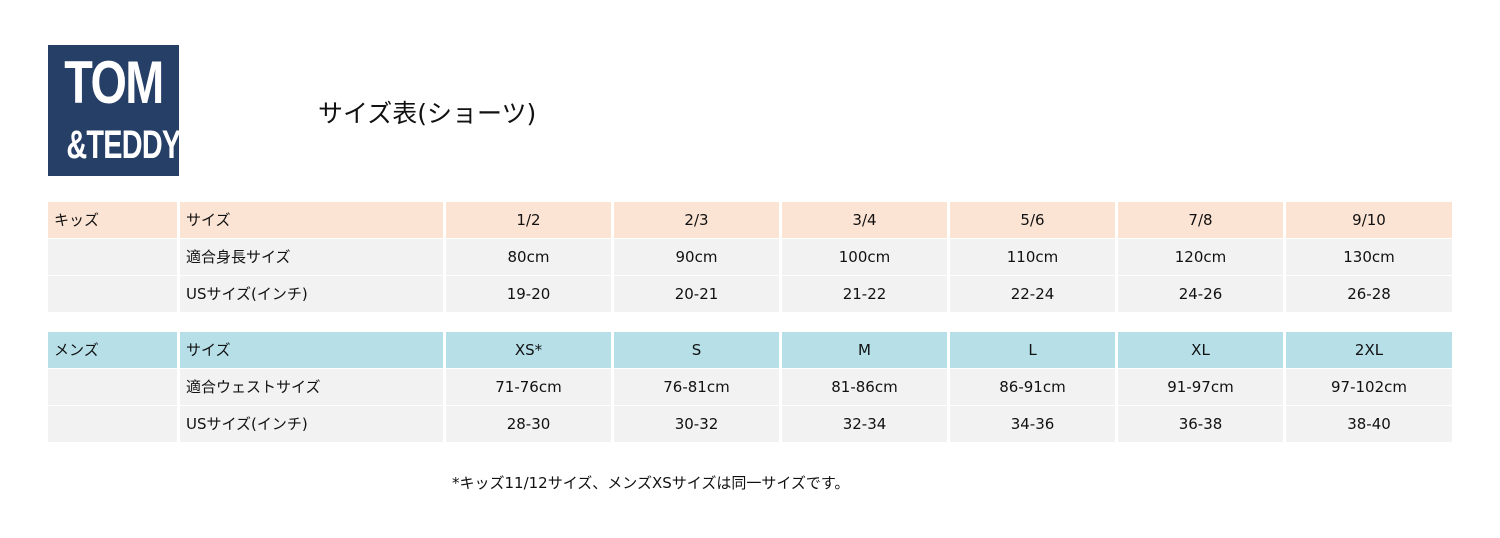  I want to click on value-cell: 120cm, so click(1200, 257).